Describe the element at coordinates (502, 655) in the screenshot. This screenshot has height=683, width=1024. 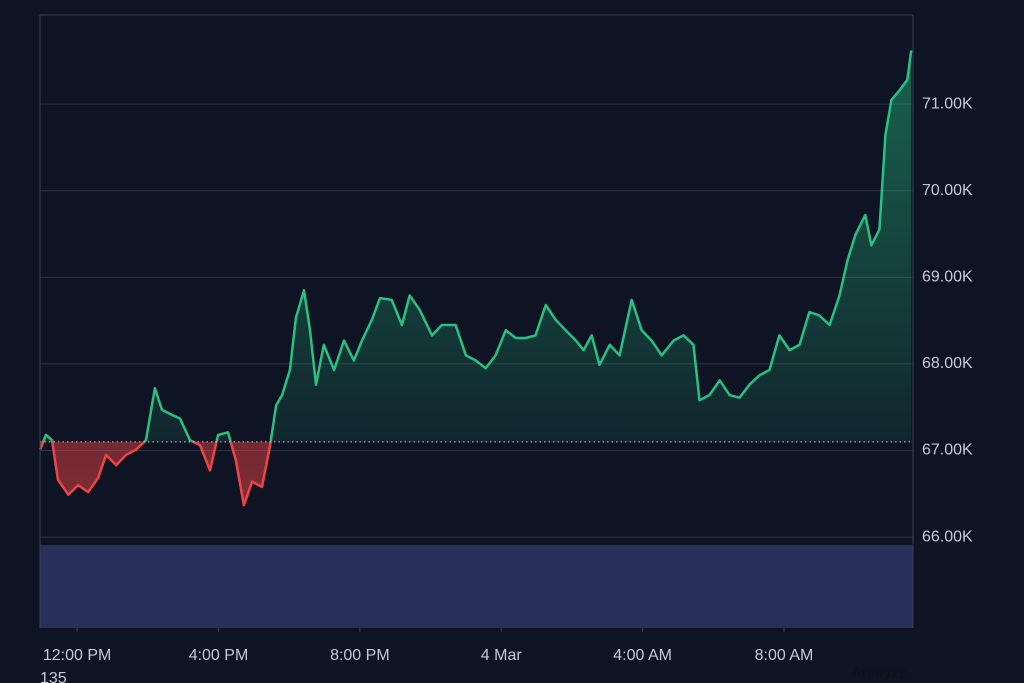
I see `x-tick-label: 4 Mar` at that location.